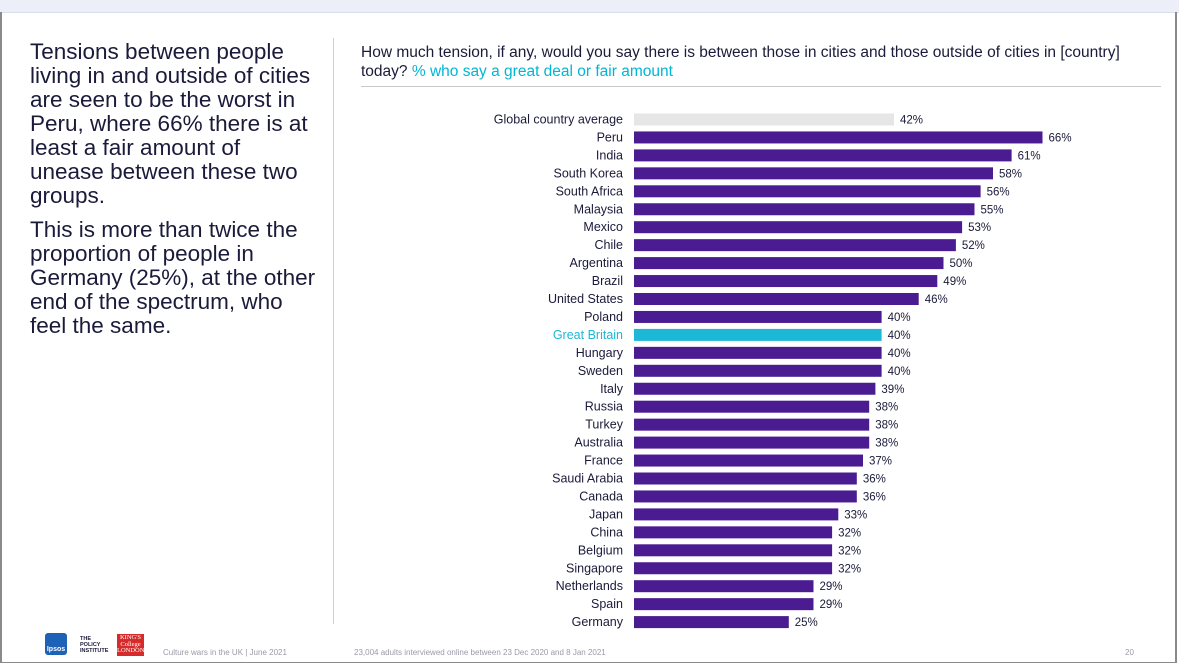 This screenshot has width=1179, height=665. What do you see at coordinates (991, 210) in the screenshot?
I see `value-label: 55%` at bounding box center [991, 210].